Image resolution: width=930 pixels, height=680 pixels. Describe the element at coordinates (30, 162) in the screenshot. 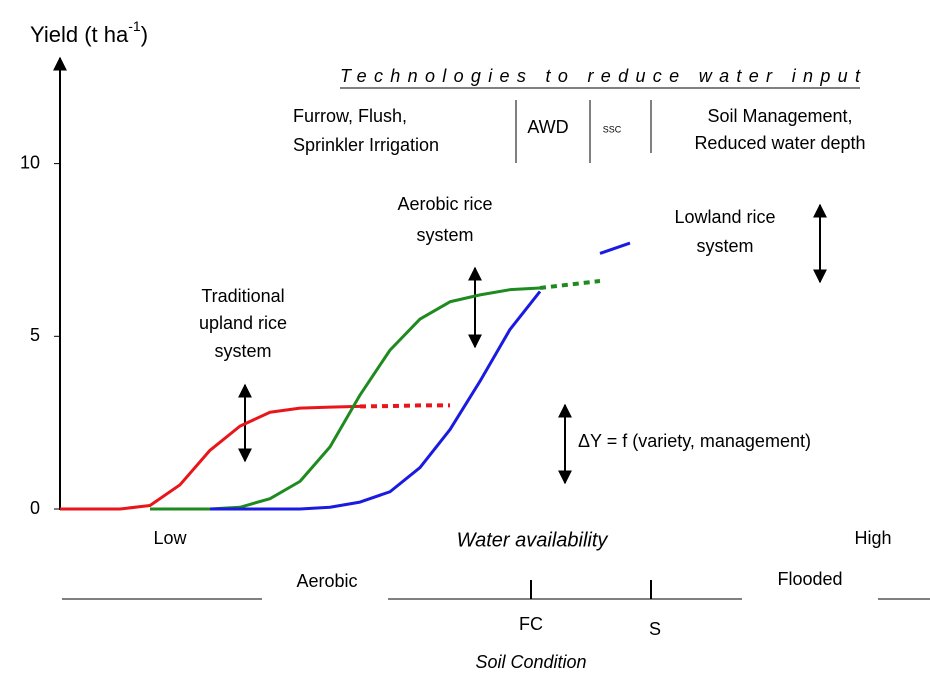

I see `y-tick-label: 10` at that location.